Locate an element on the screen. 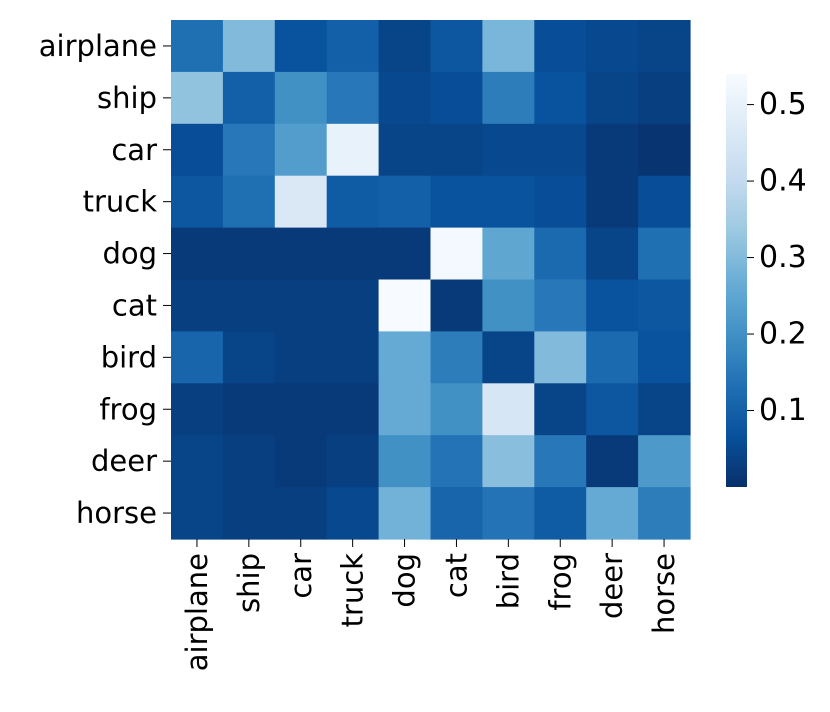 This screenshot has height=712, width=830. heatmap-cell-horse-truck is located at coordinates (353, 513).